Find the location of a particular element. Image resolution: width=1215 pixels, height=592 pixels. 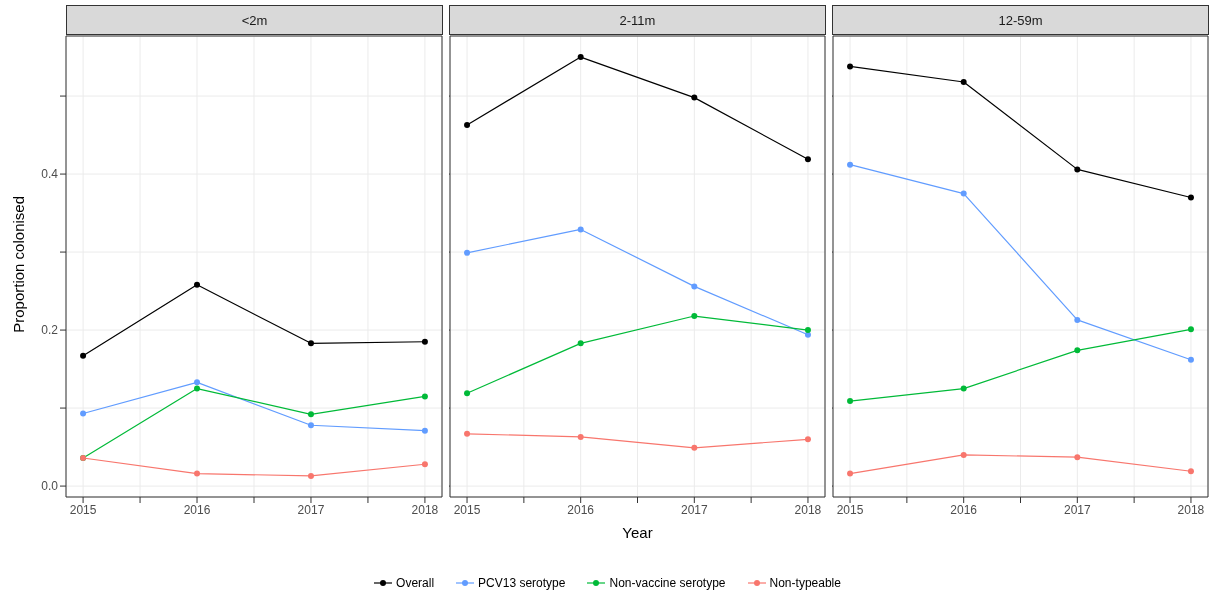

chart-title: 12-59m is located at coordinates (1020, 20).